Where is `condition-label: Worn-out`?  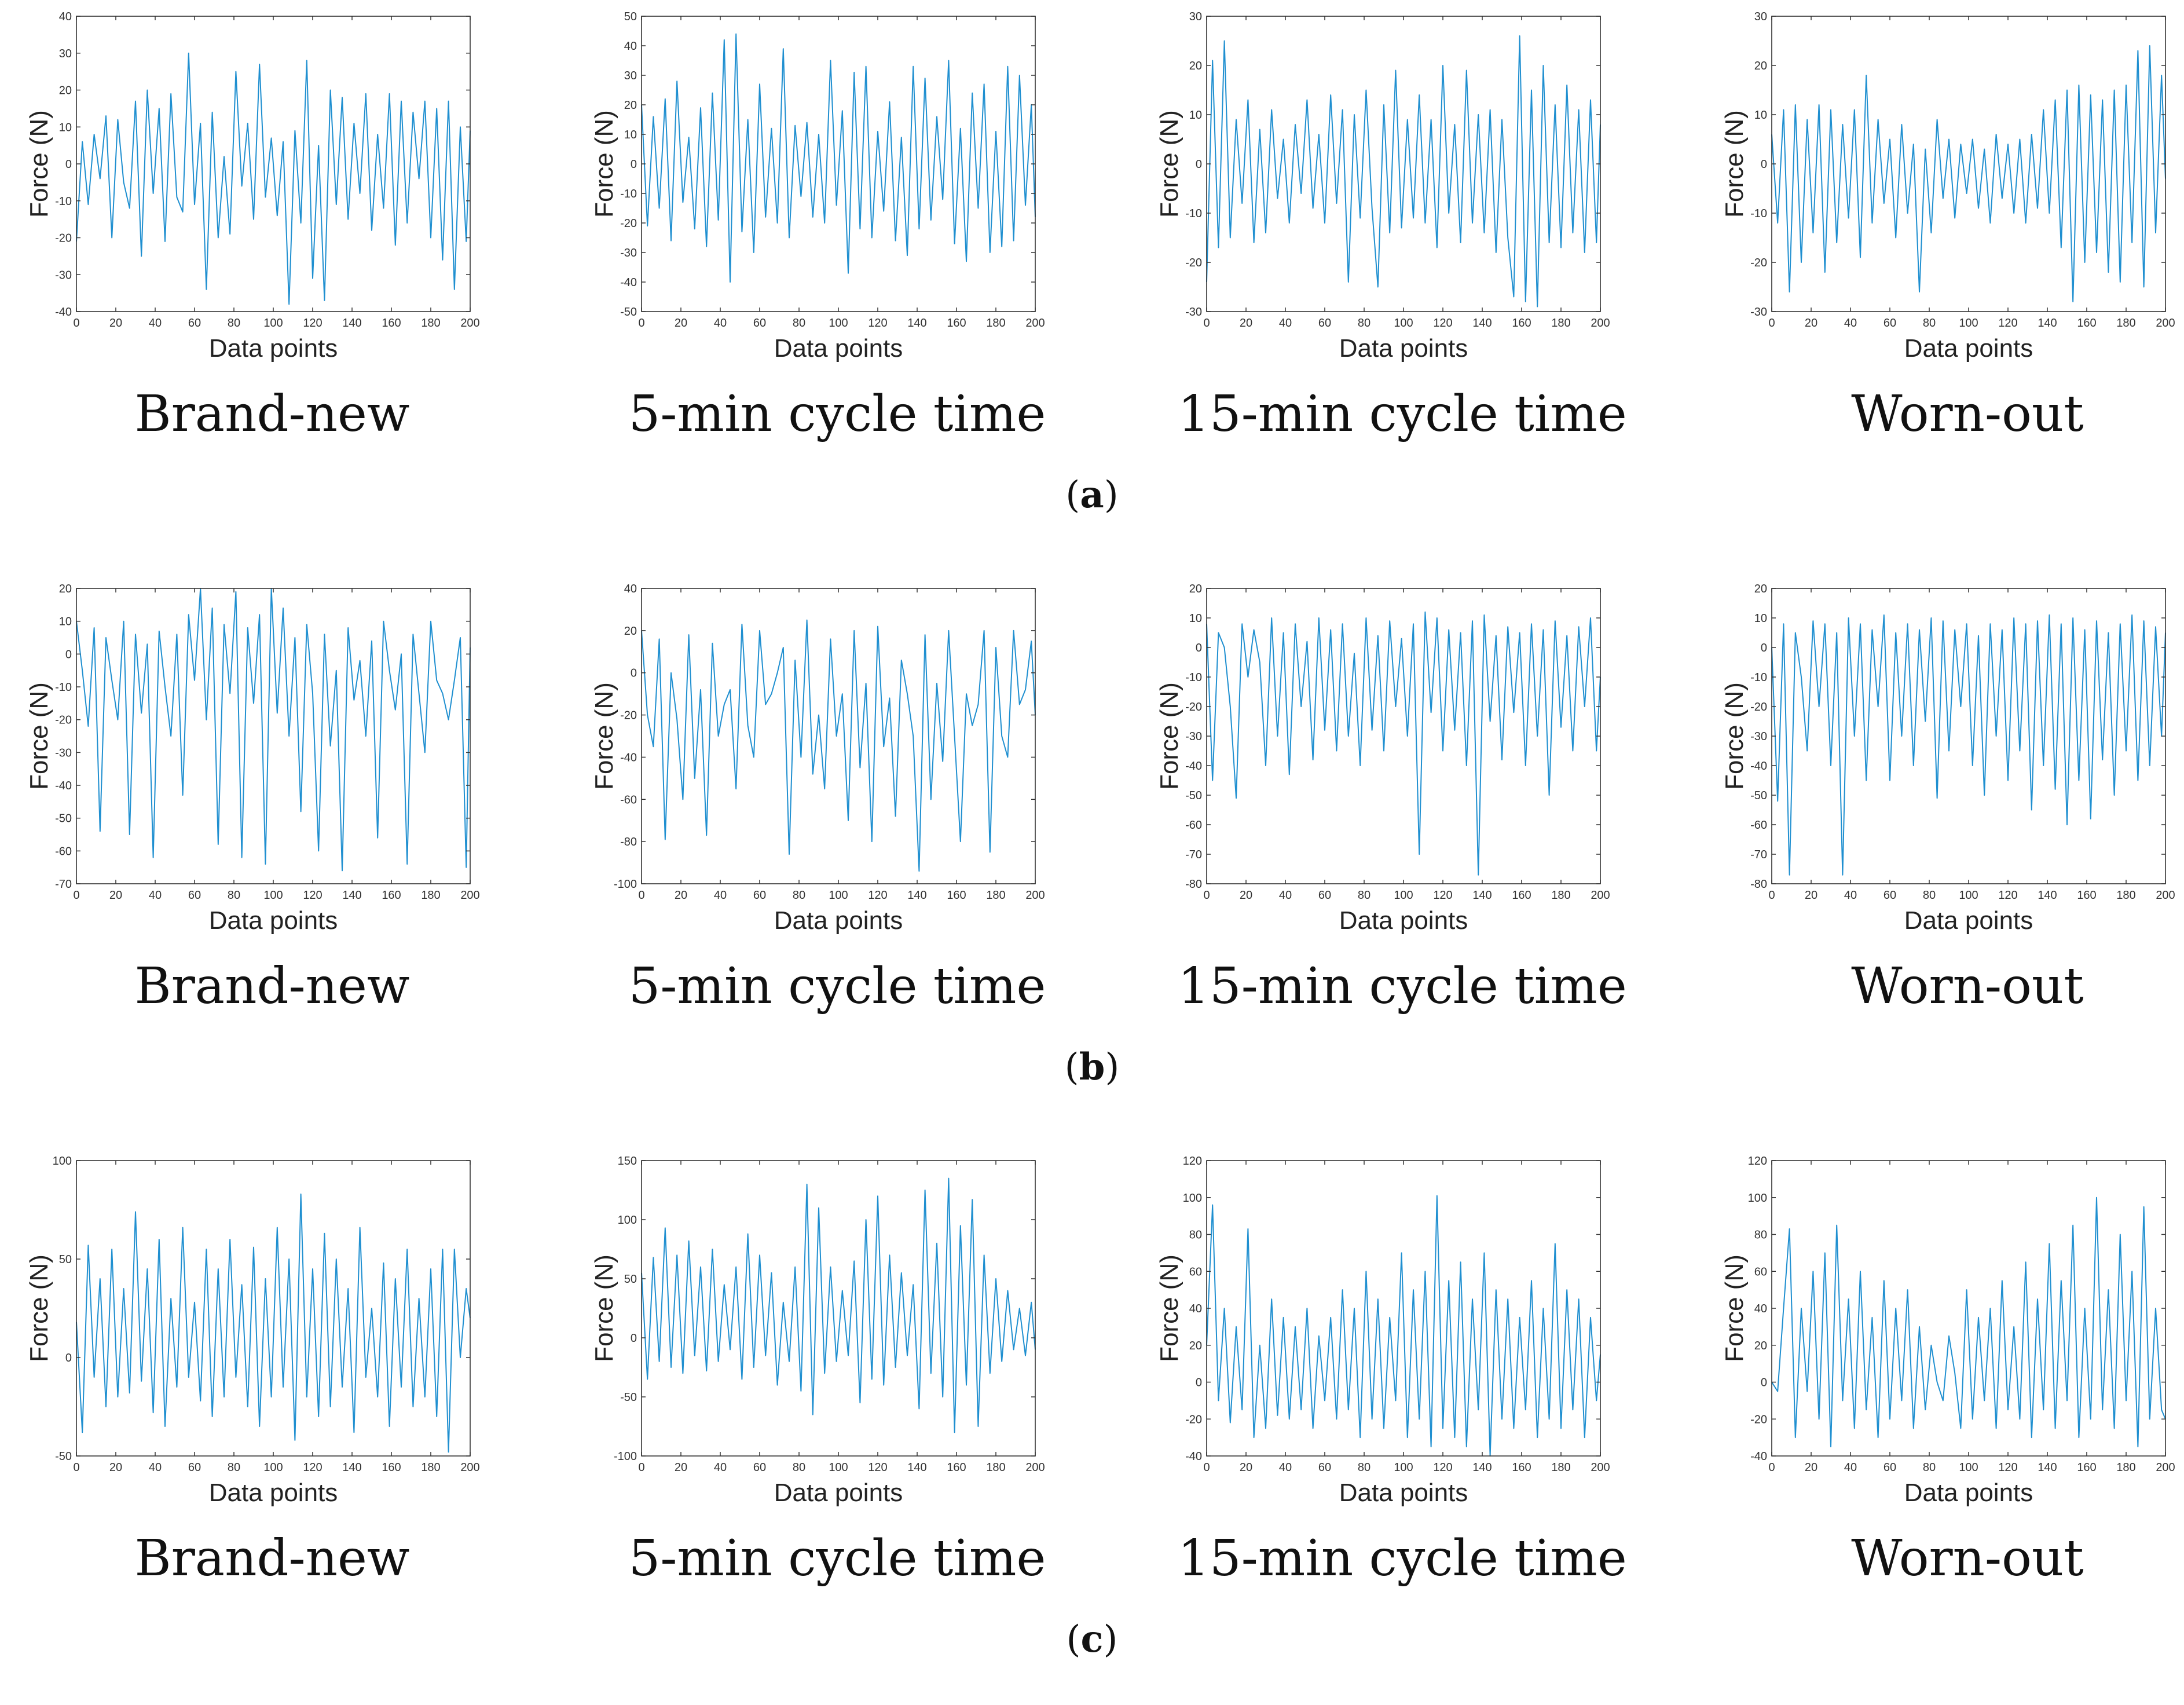 condition-label: Worn-out is located at coordinates (1967, 414).